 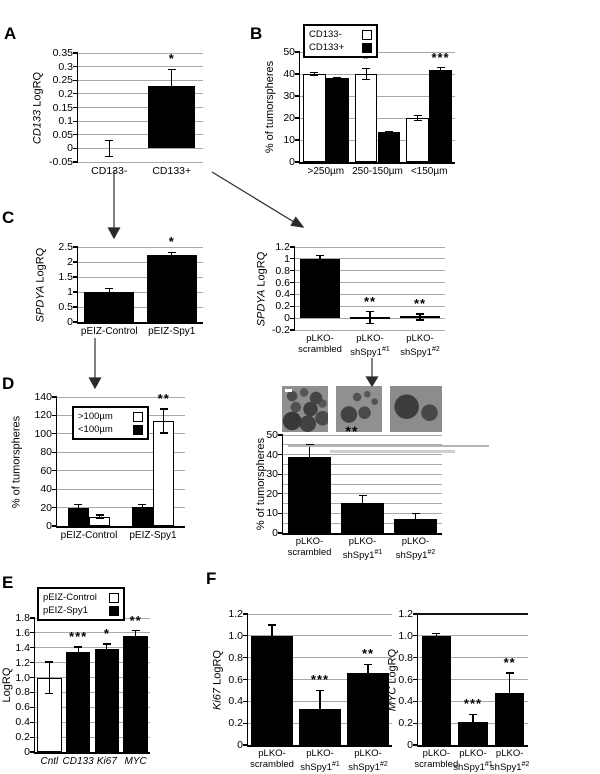 What do you see at coordinates (70, 597) in the screenshot?
I see `legend-label: pEIZ-Control` at bounding box center [70, 597].